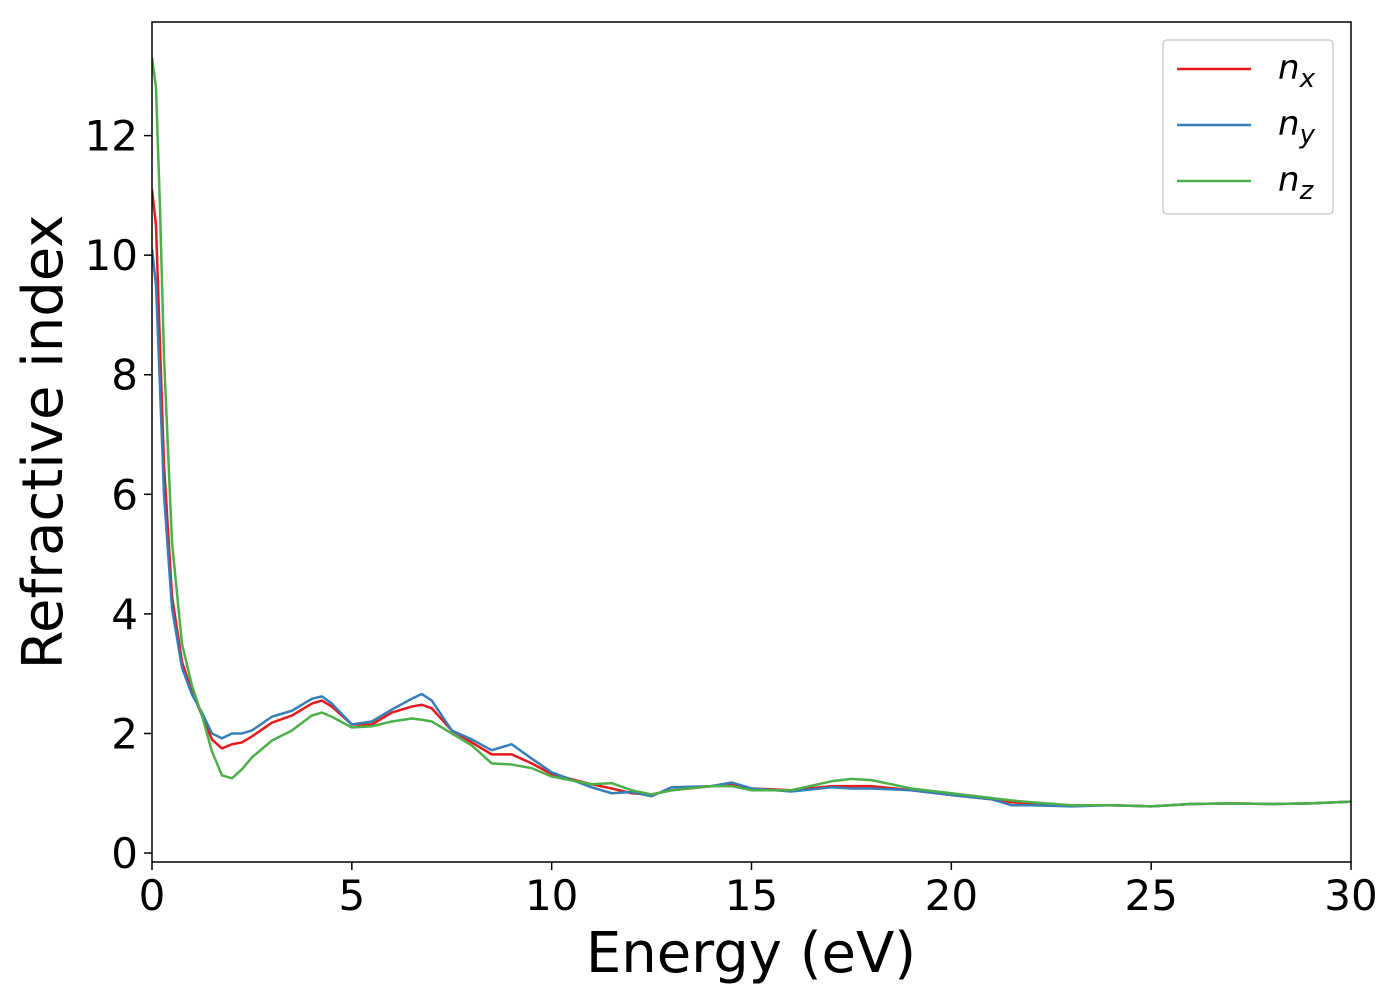 Image resolution: width=1400 pixels, height=1000 pixels. Describe the element at coordinates (1248, 127) in the screenshot. I see `legend-box` at that location.